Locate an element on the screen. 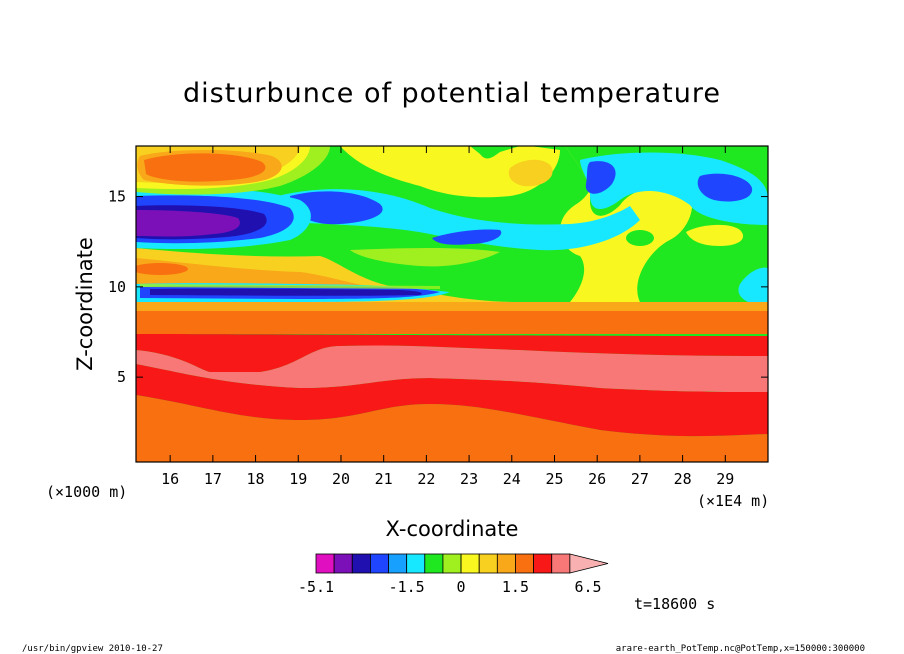  band-red is located at coordinates (452, 400).